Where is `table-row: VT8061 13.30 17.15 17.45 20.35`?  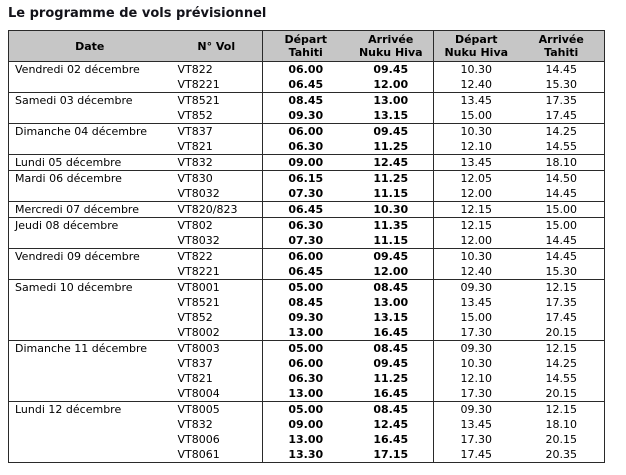
table-row: VT8061 13.30 17.15 17.45 20.35 is located at coordinates (307, 455).